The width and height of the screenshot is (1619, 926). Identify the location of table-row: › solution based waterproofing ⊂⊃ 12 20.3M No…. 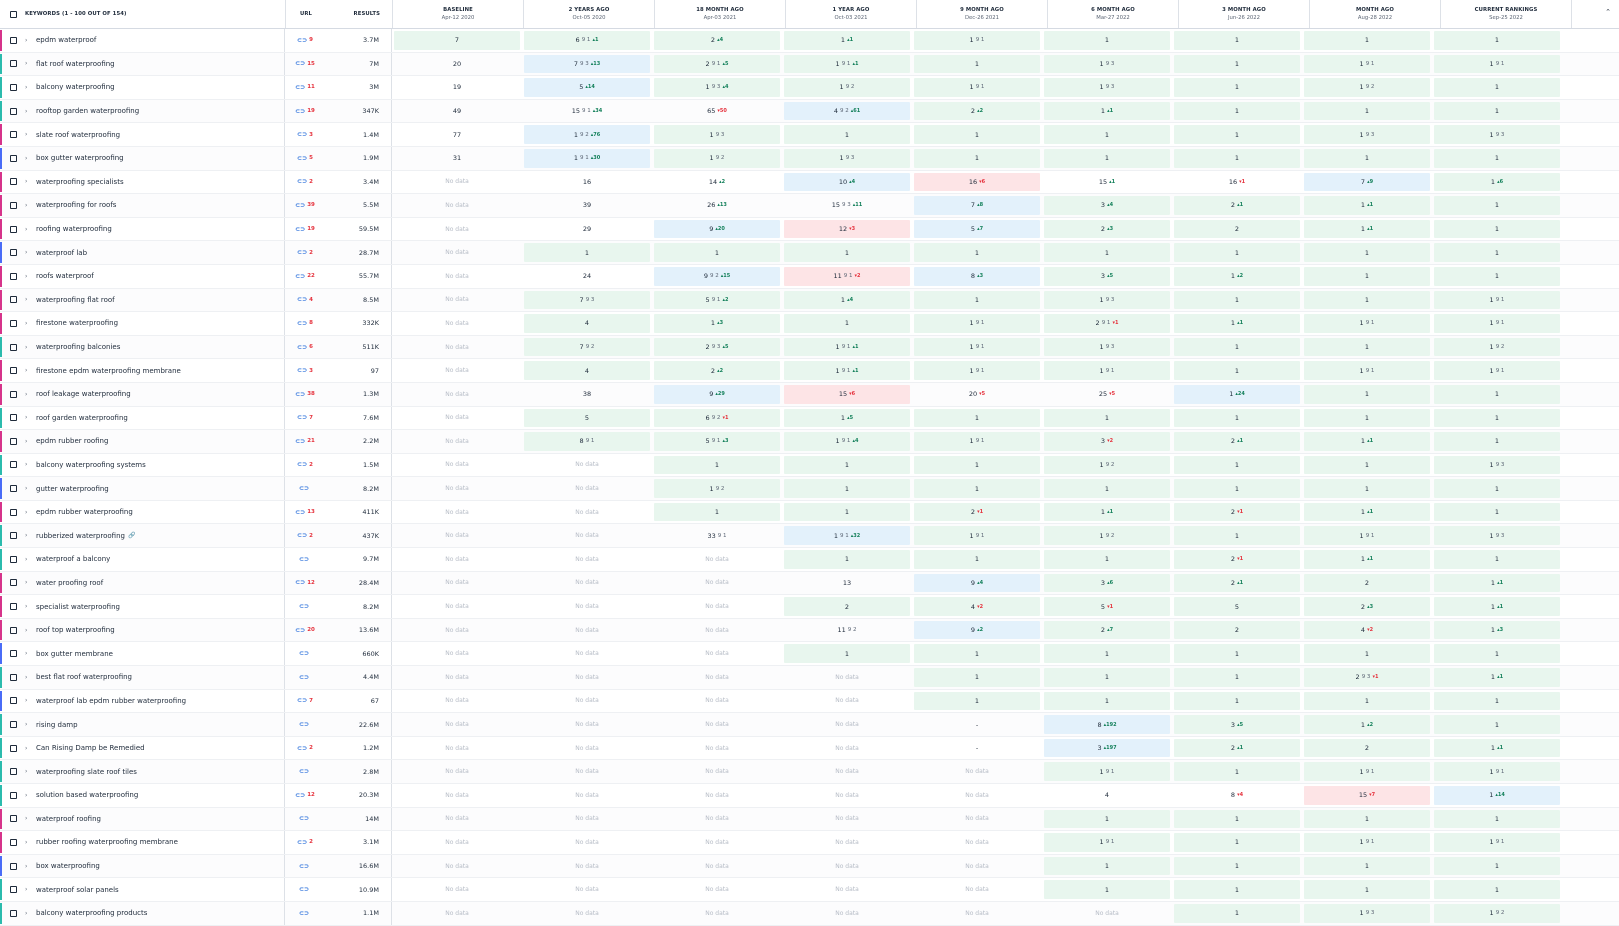
(809, 796).